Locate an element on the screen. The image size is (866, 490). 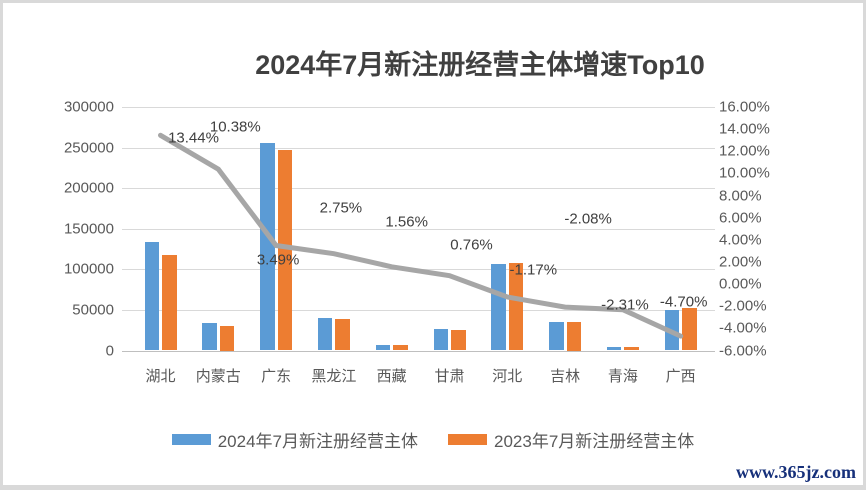
category-label: 广西 is located at coordinates (680, 376).